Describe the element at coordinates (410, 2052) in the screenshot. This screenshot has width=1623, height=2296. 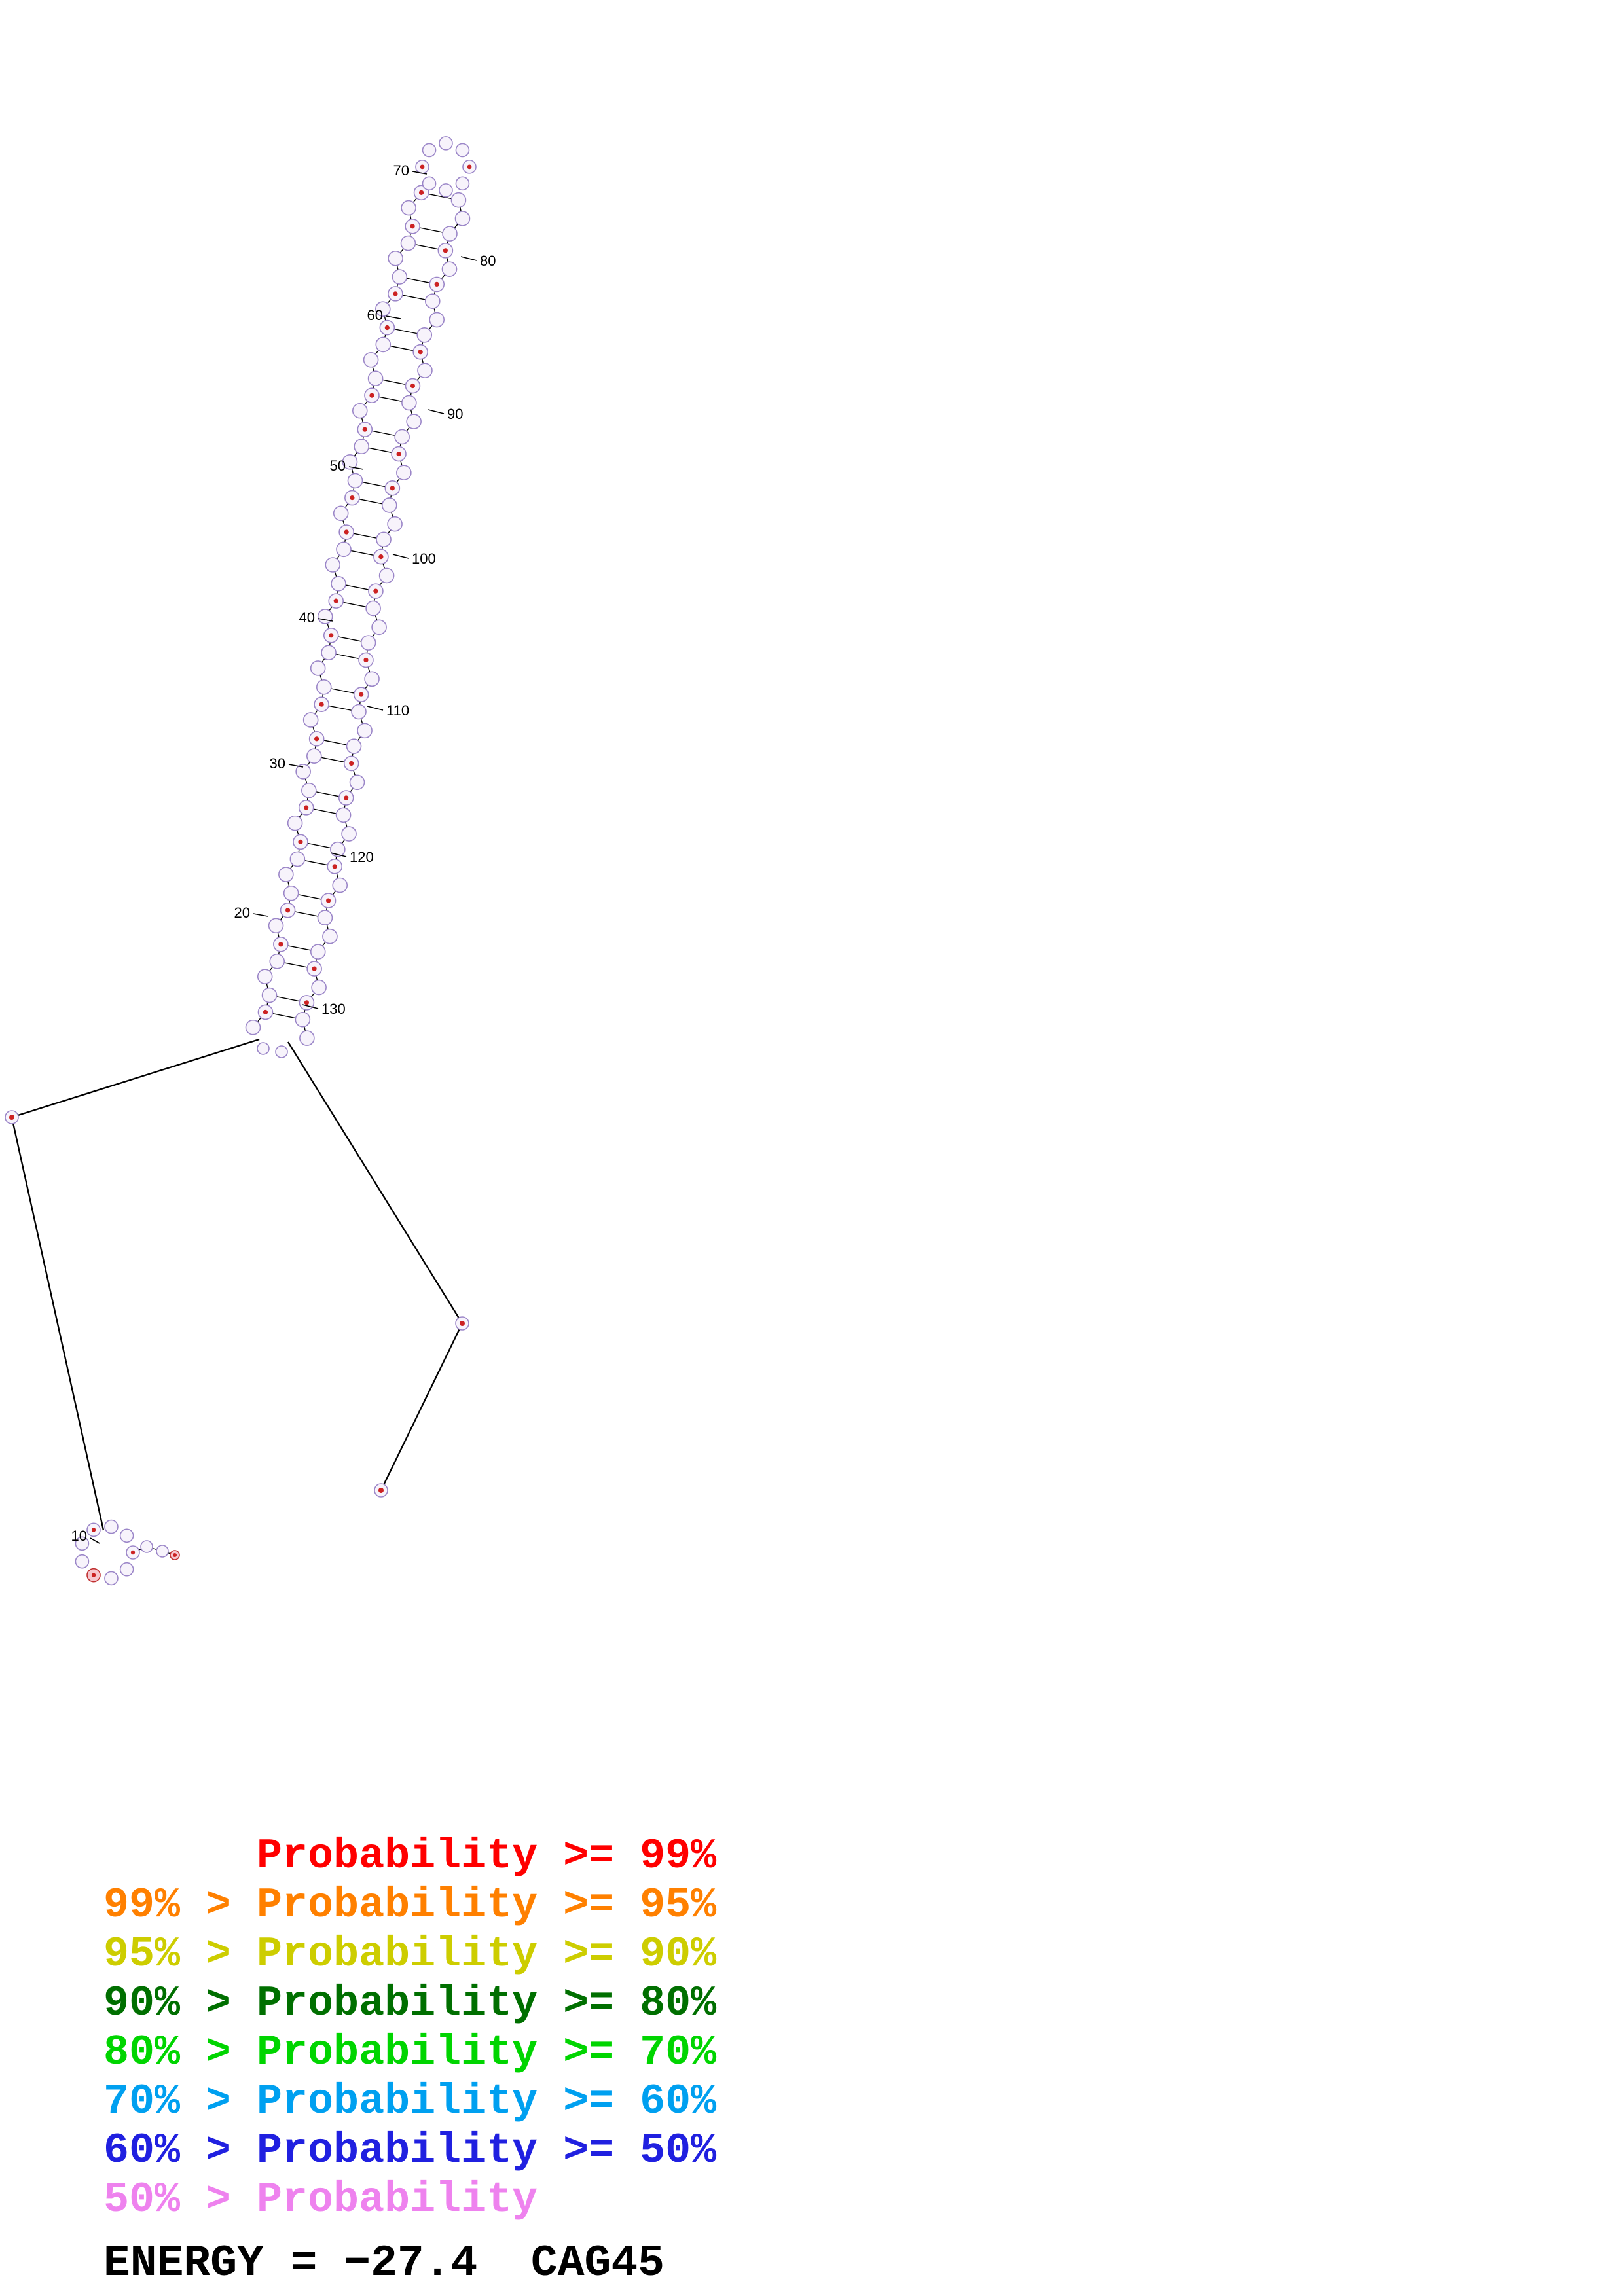
I see `legend-entry-70: 80% > Probability >= 70%` at that location.